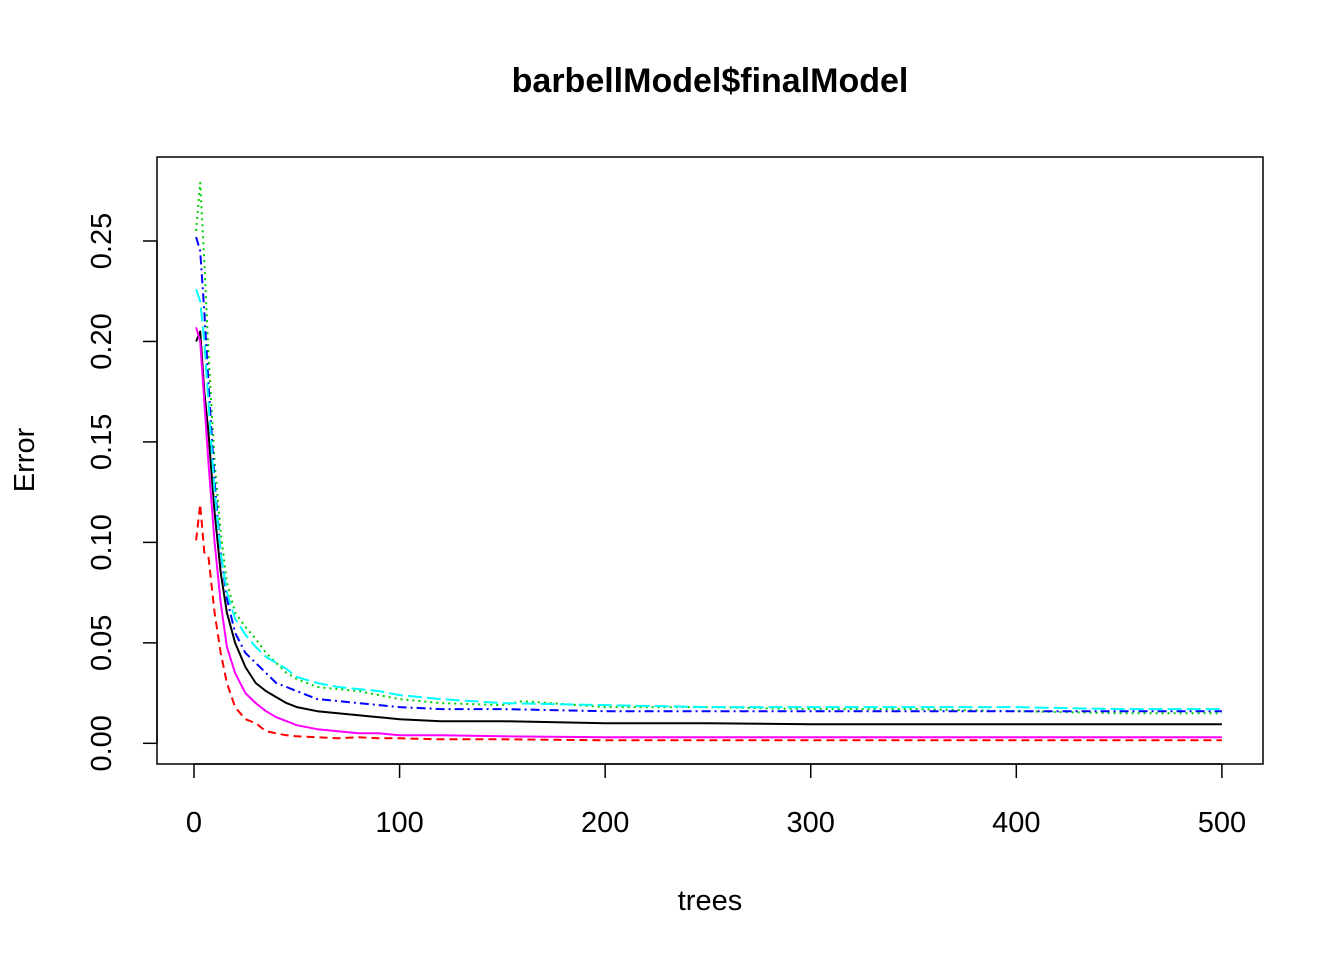 The height and width of the screenshot is (960, 1344). Describe the element at coordinates (102, 241) in the screenshot. I see `y-tick-label: 0.25` at that location.